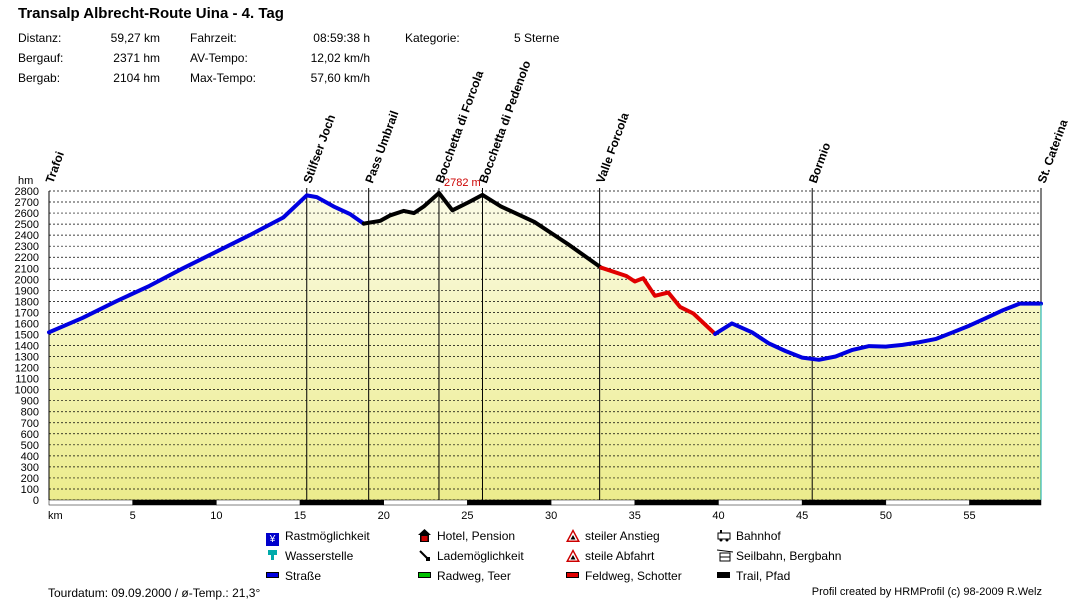 The width and height of the screenshot is (1090, 600). Describe the element at coordinates (27, 313) in the screenshot. I see `ytick-label-1700: 1700` at that location.